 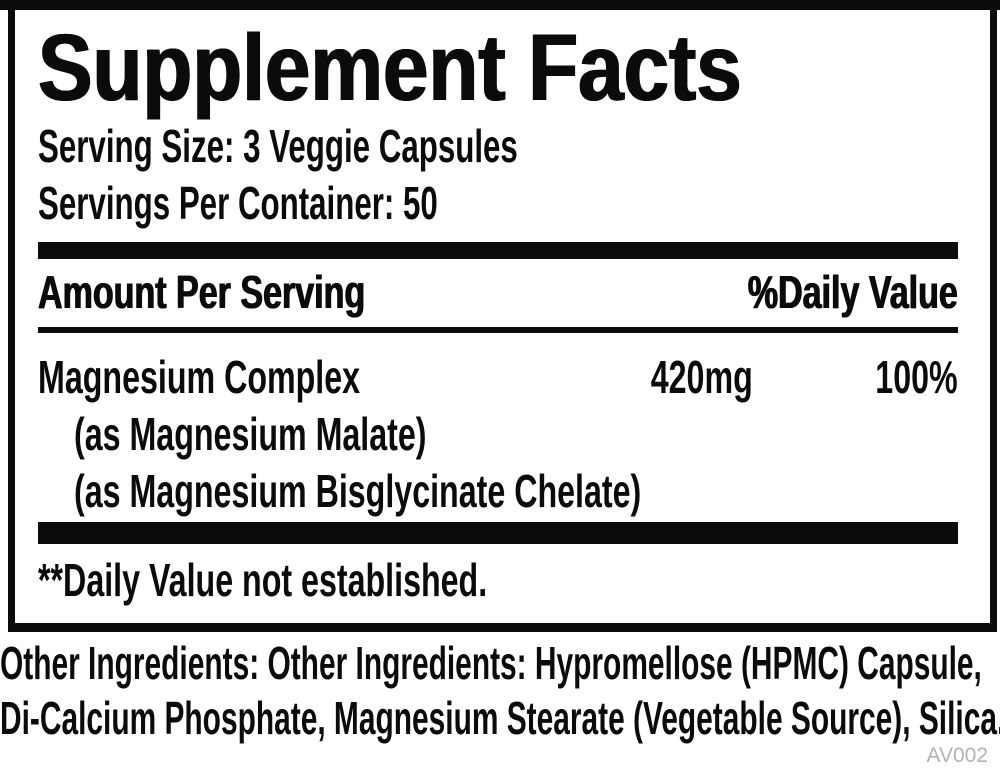 I want to click on daily-value-footnote: **Daily Value not established., so click(x=498, y=580).